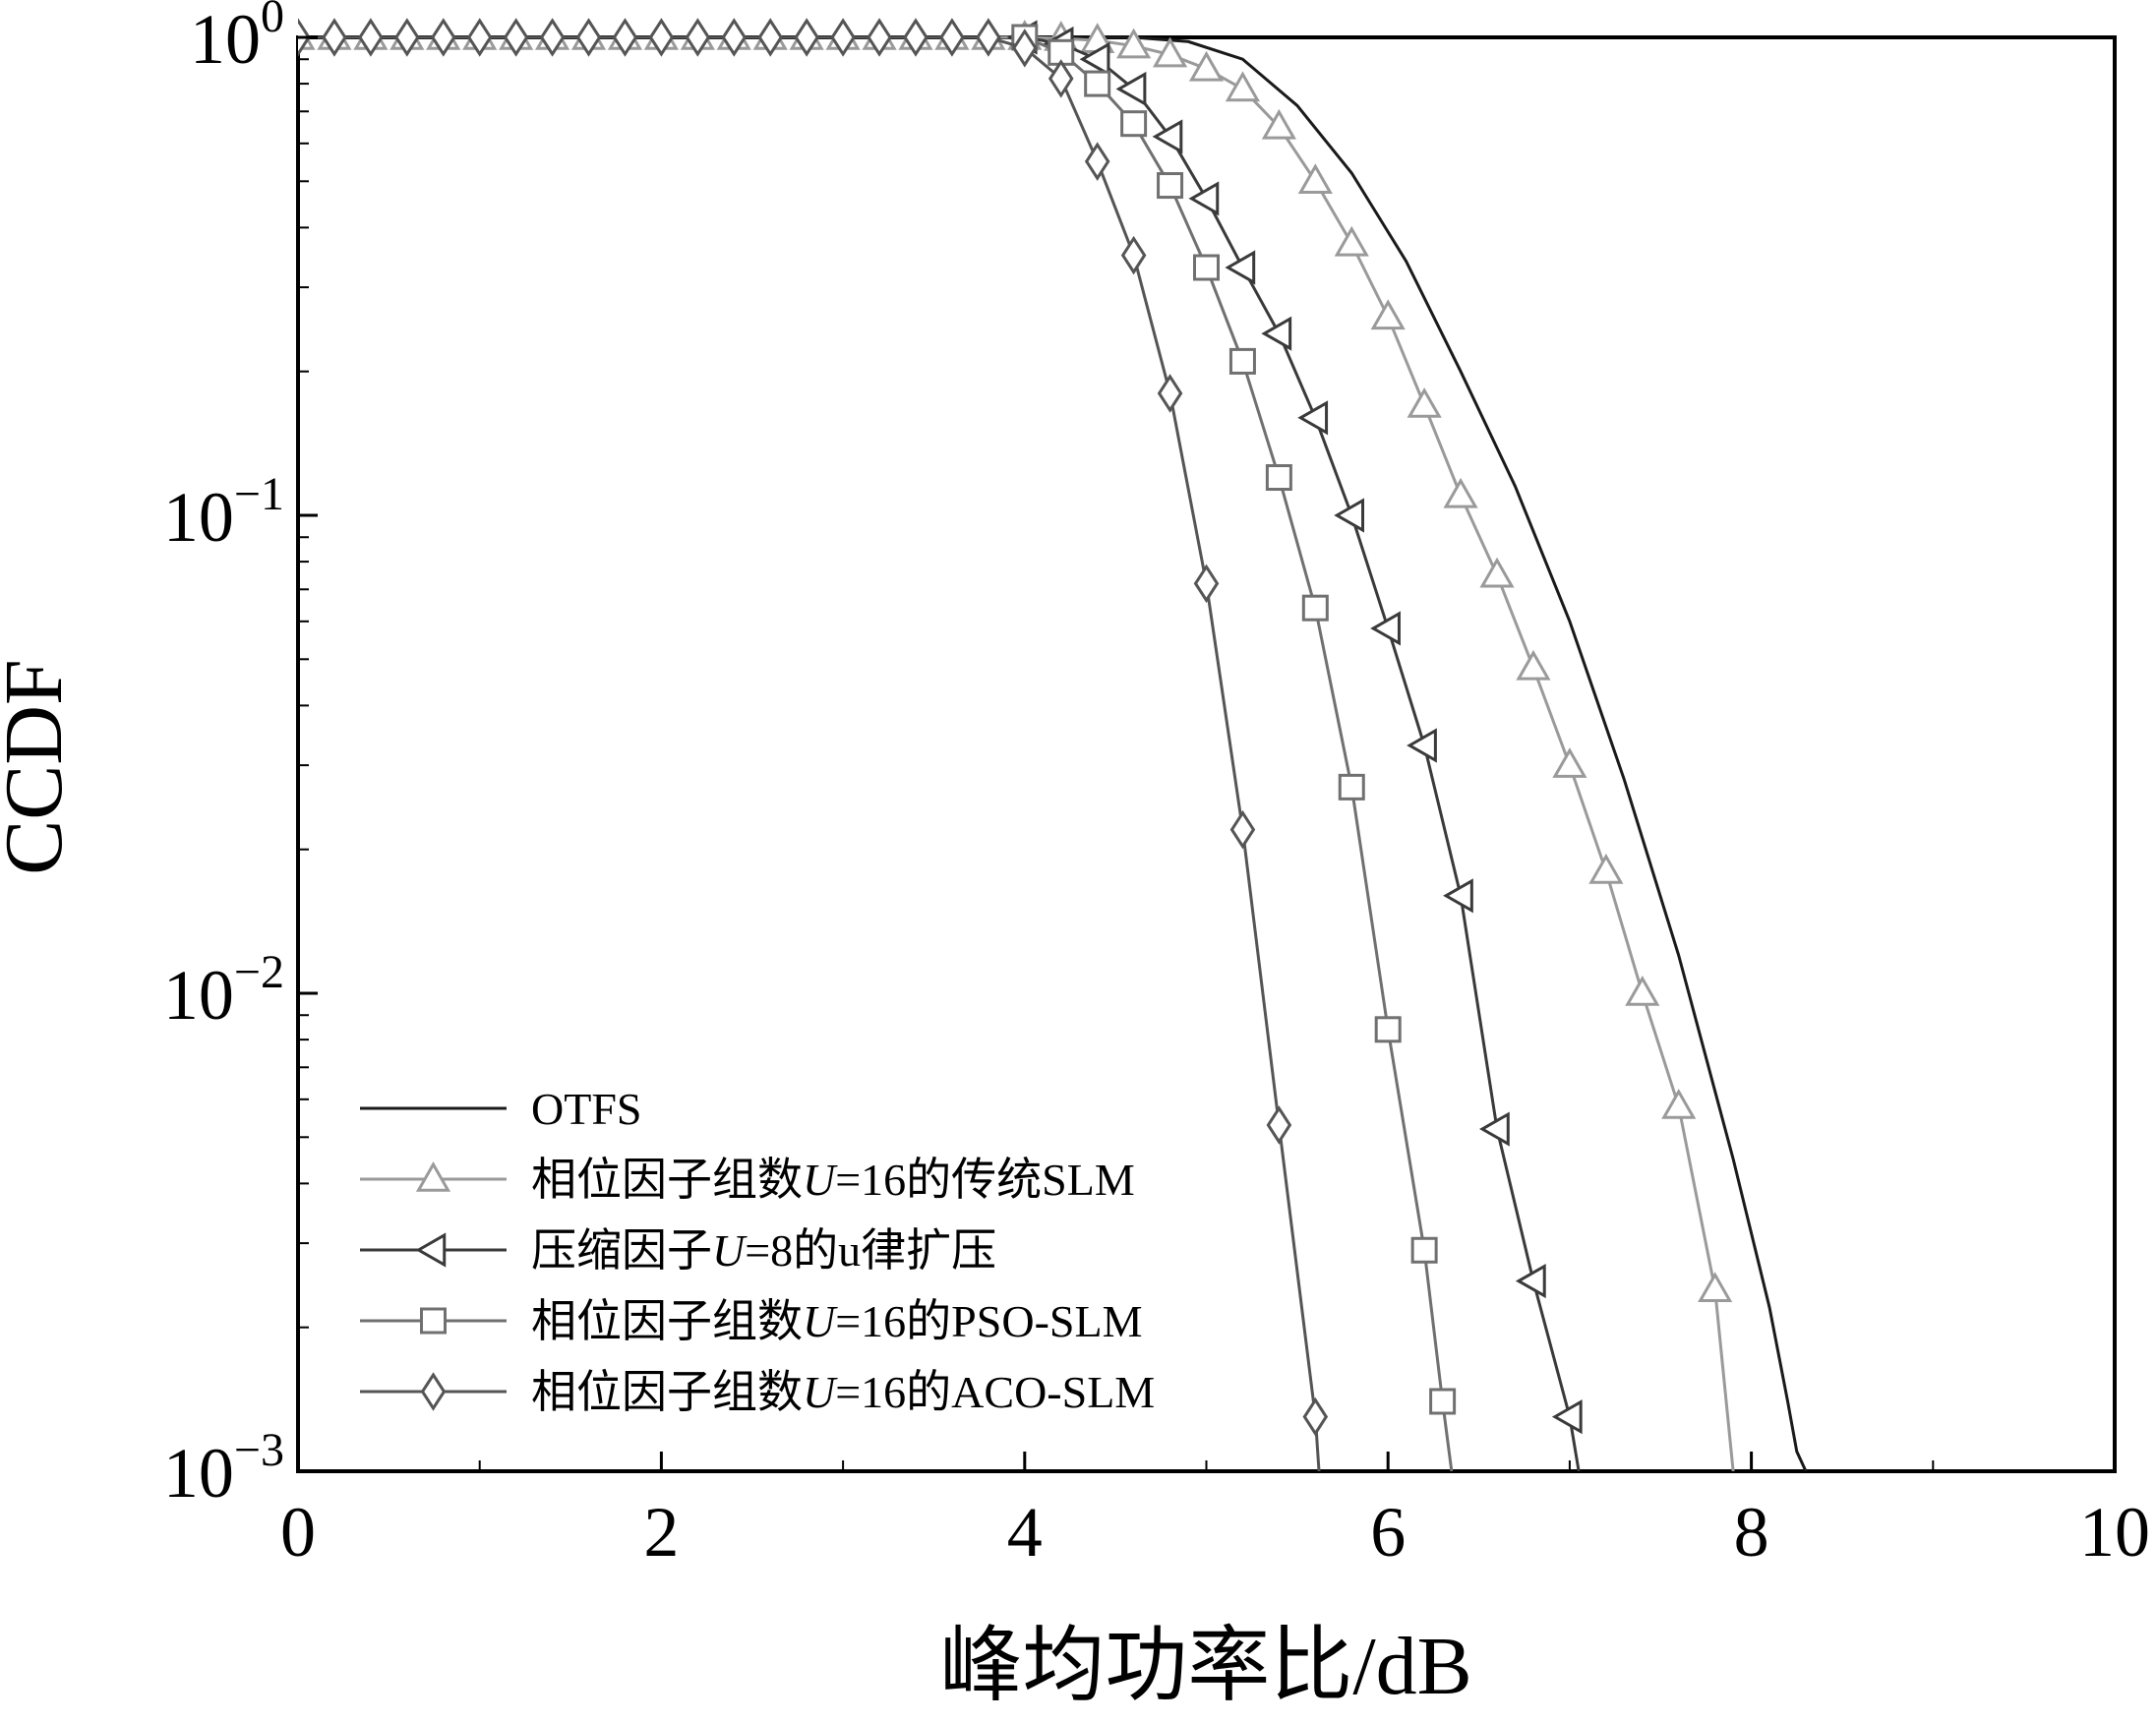 The image size is (2156, 1723). What do you see at coordinates (2114, 1532) in the screenshot?
I see `x-tick-label: 10` at bounding box center [2114, 1532].